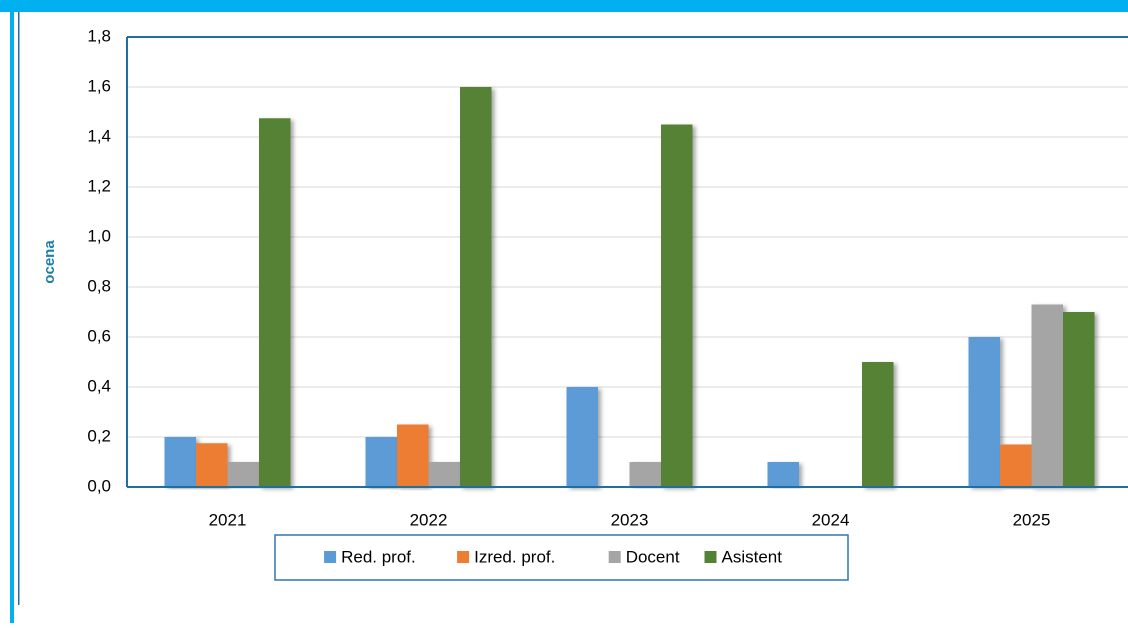  I want to click on legend-label: Docent, so click(653, 556).